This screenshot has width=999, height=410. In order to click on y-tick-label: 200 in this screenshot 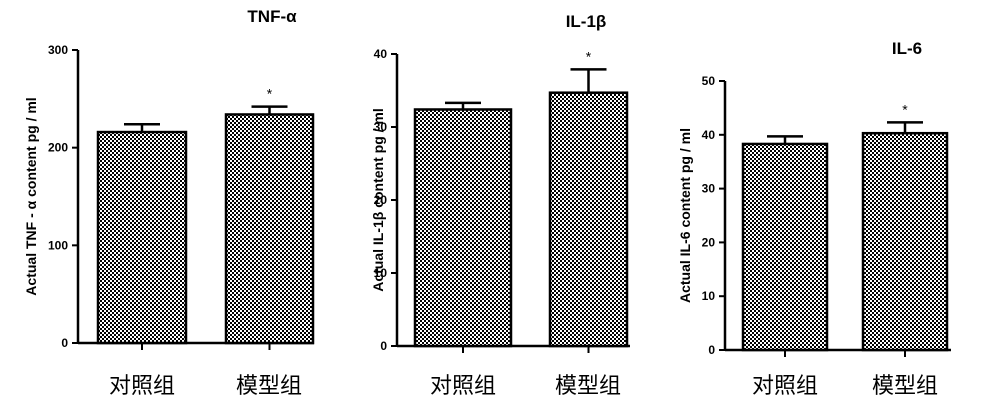, I will do `click(58, 148)`.